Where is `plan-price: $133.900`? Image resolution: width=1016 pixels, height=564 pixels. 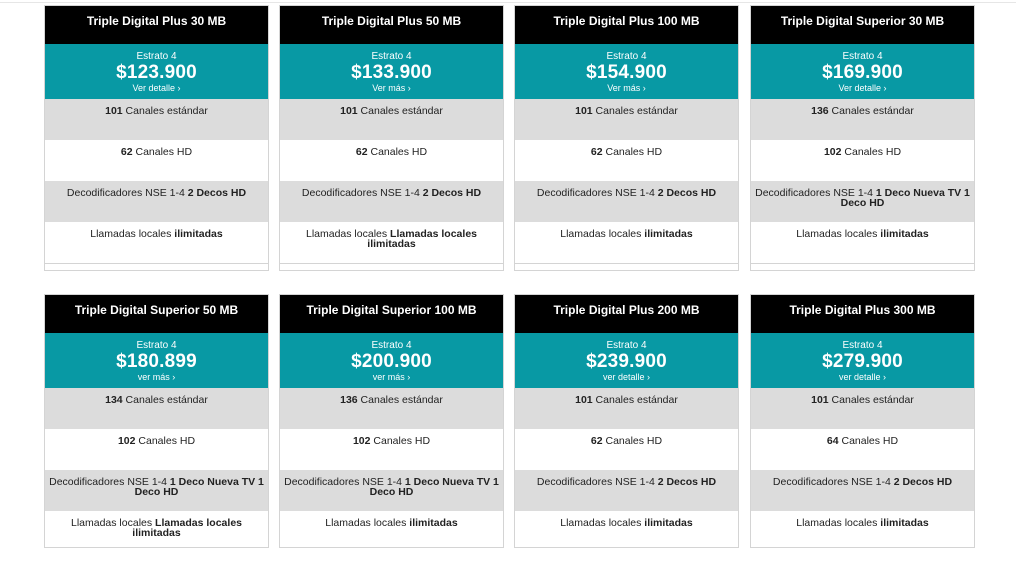
plan-price: $133.900 is located at coordinates (391, 72).